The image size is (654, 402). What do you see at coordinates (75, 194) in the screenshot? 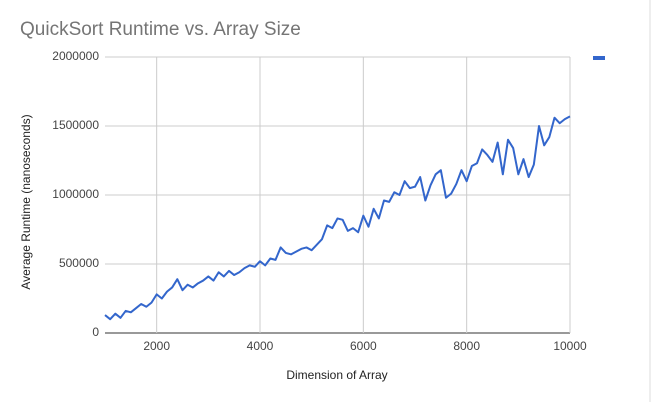
I see `y-tick-label: 1000000` at bounding box center [75, 194].